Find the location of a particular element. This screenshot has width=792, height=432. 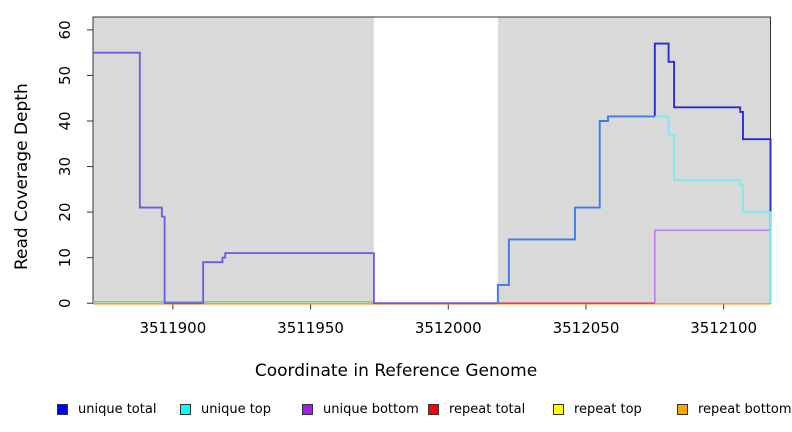

x-tick-label: 3512000 is located at coordinates (448, 328).